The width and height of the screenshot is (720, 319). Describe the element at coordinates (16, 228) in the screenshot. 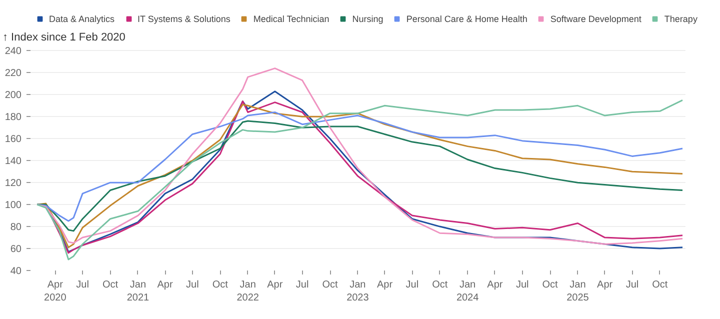

I see `y-tick-label: 80` at that location.